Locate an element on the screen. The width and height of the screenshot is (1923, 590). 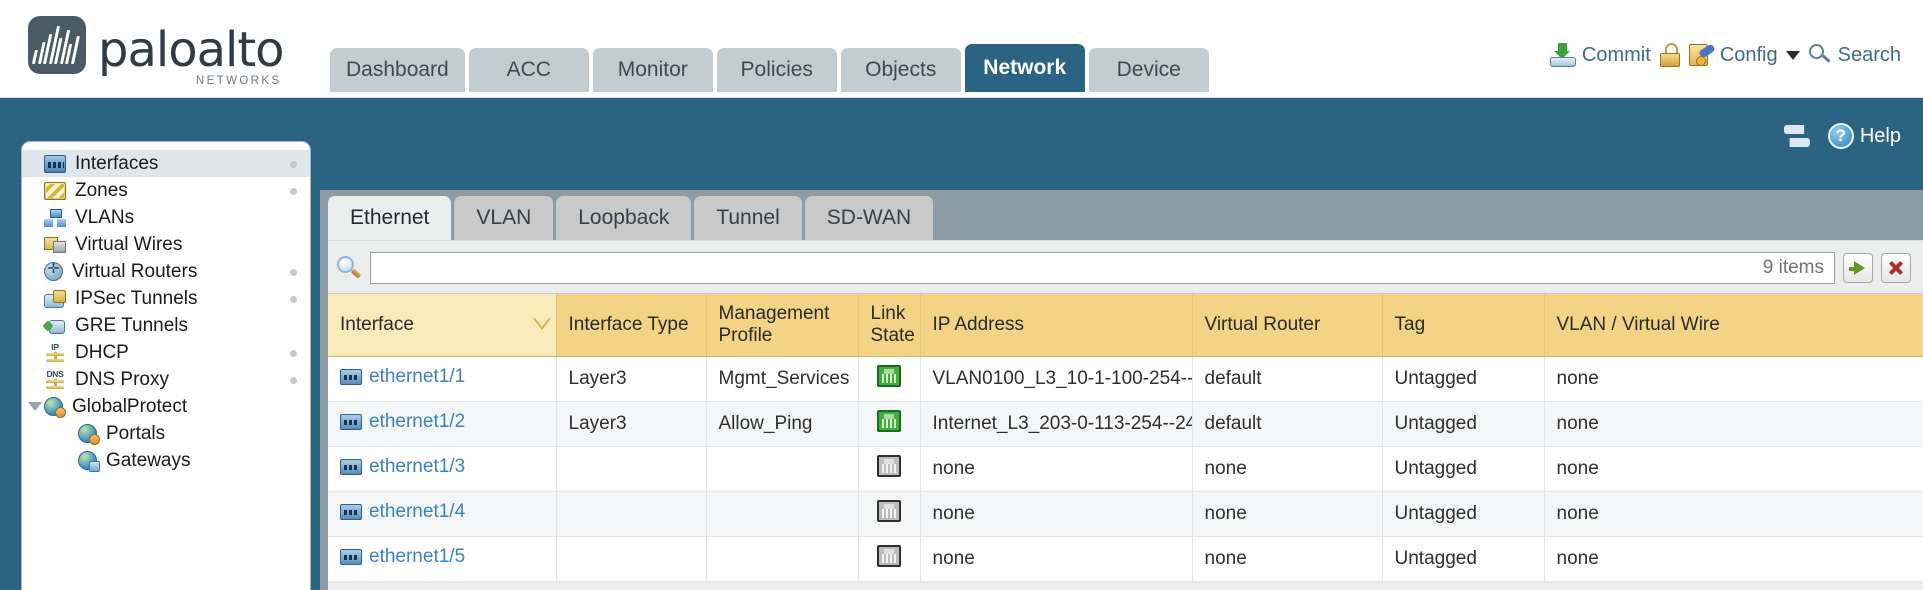
tab-vlan: VLAN is located at coordinates (504, 218).